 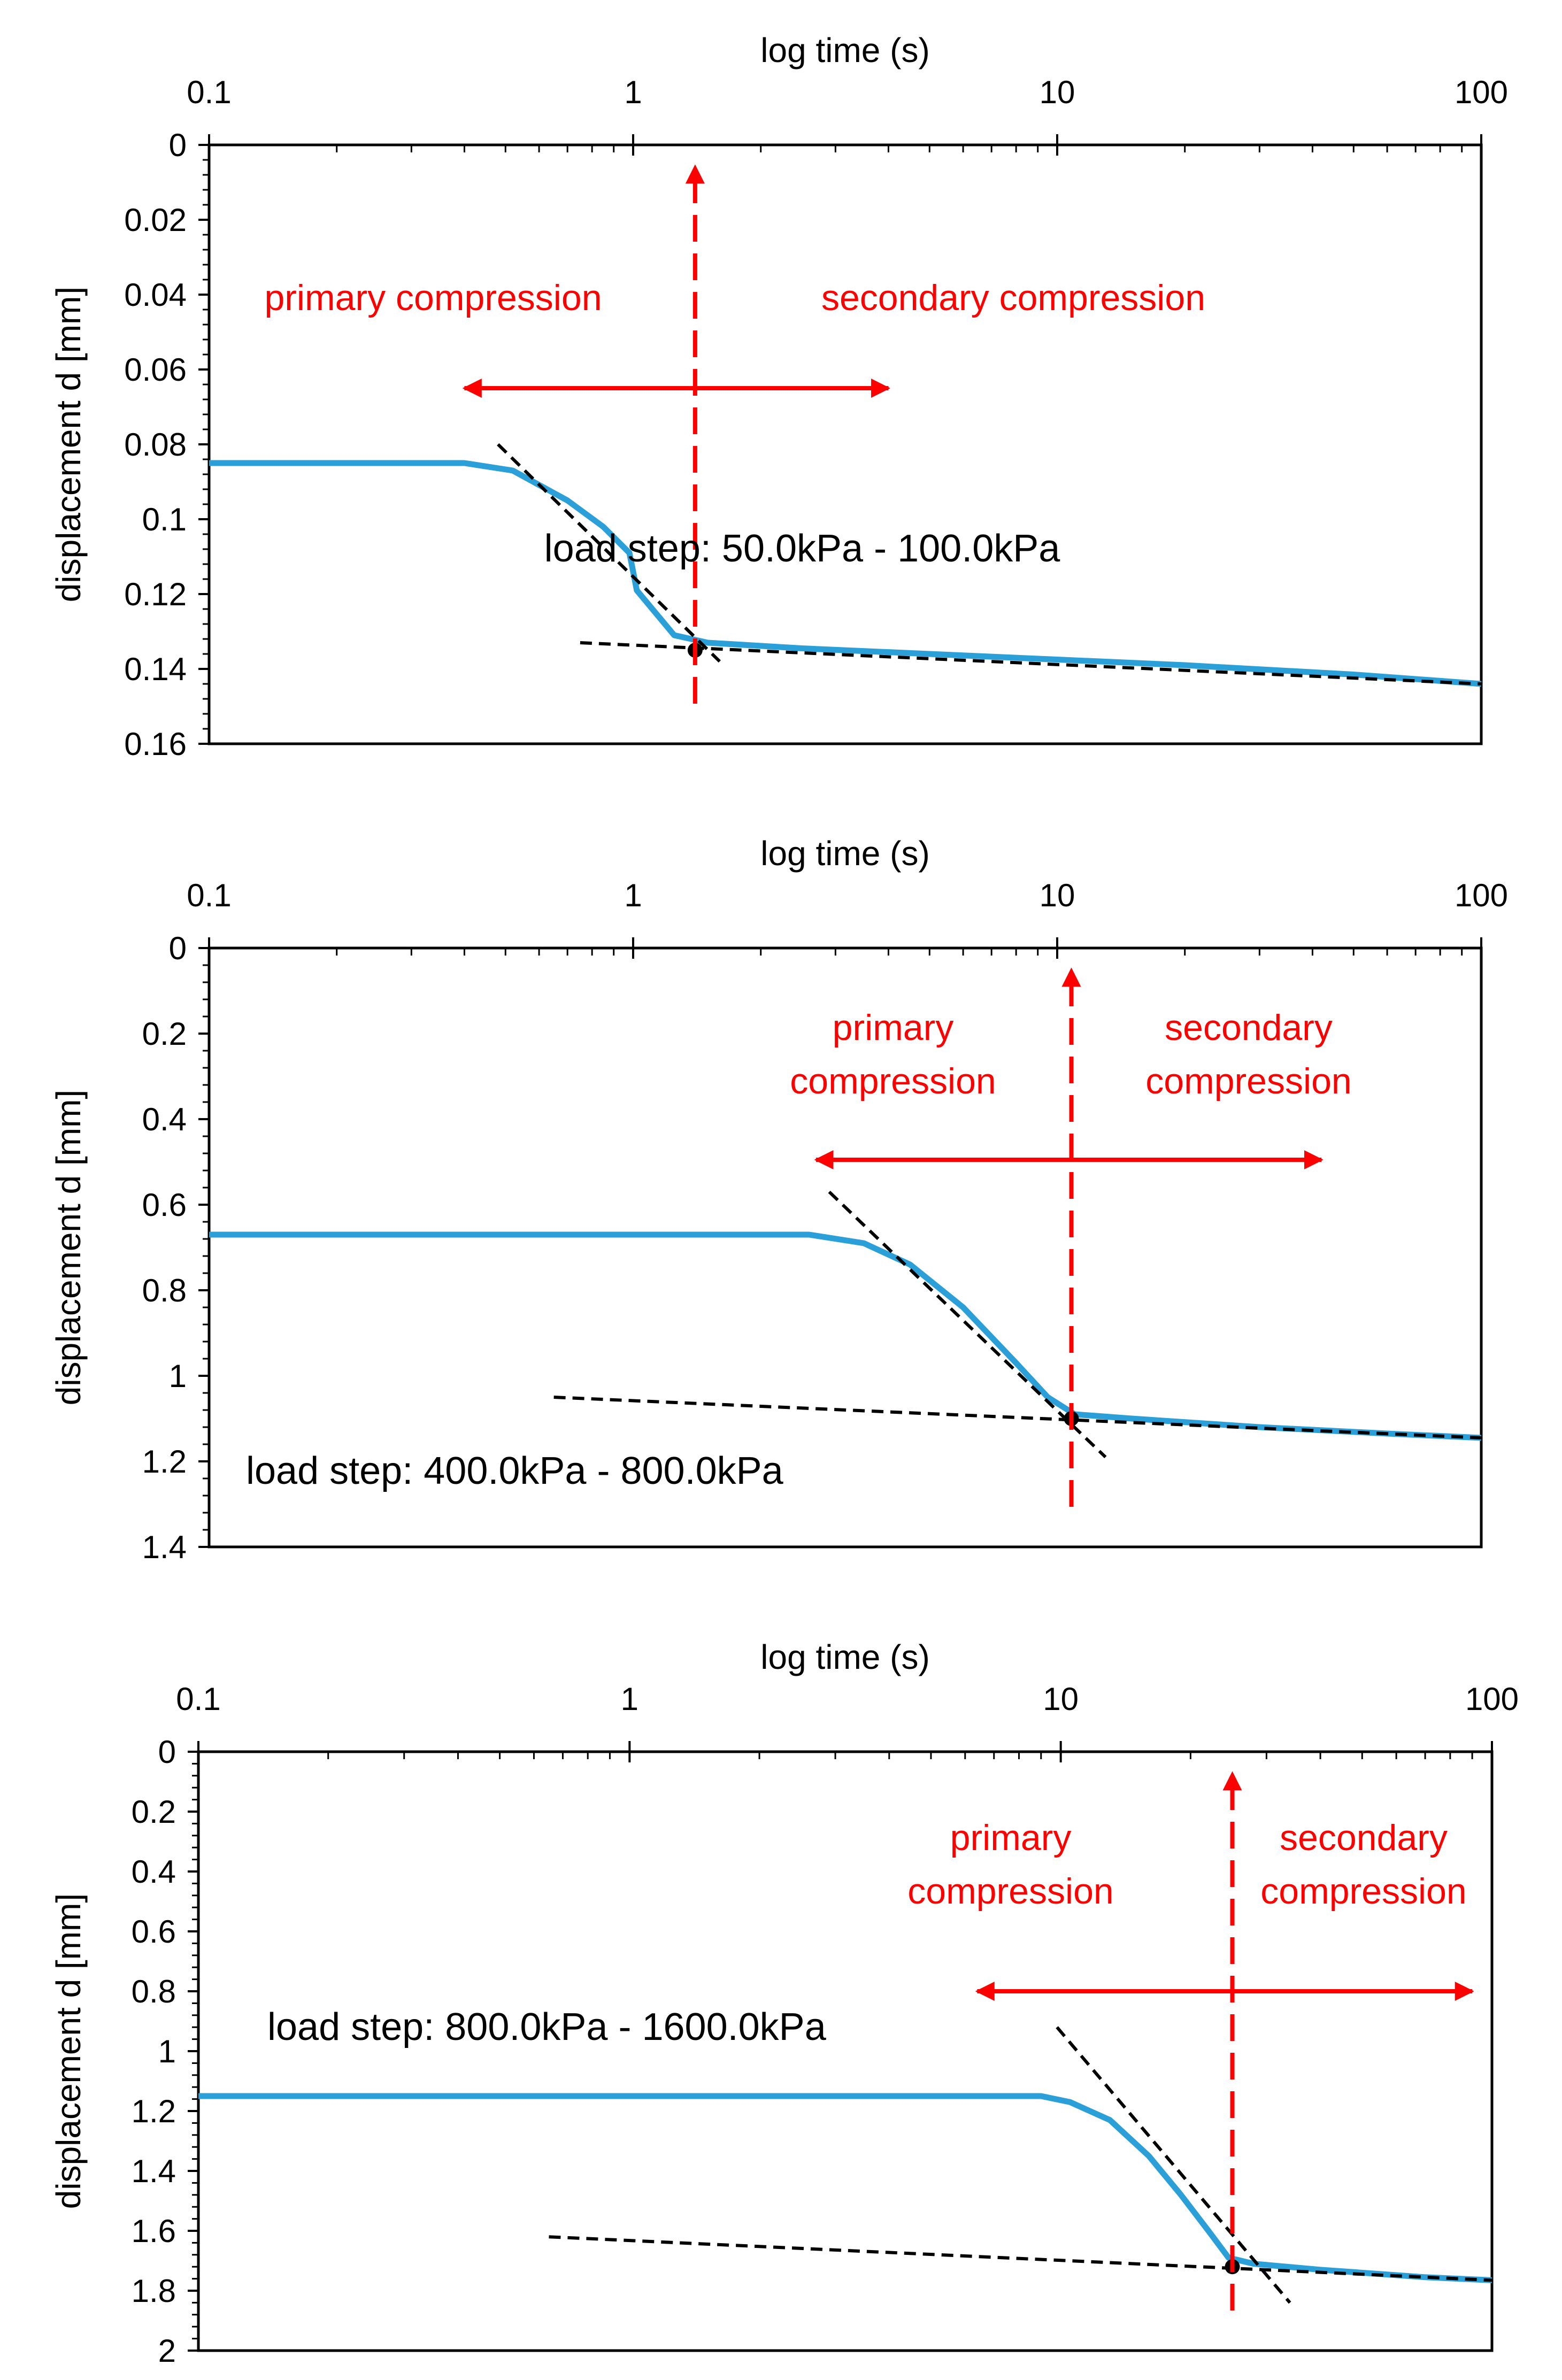 I want to click on y-tick-label: 0.14, so click(x=155, y=669).